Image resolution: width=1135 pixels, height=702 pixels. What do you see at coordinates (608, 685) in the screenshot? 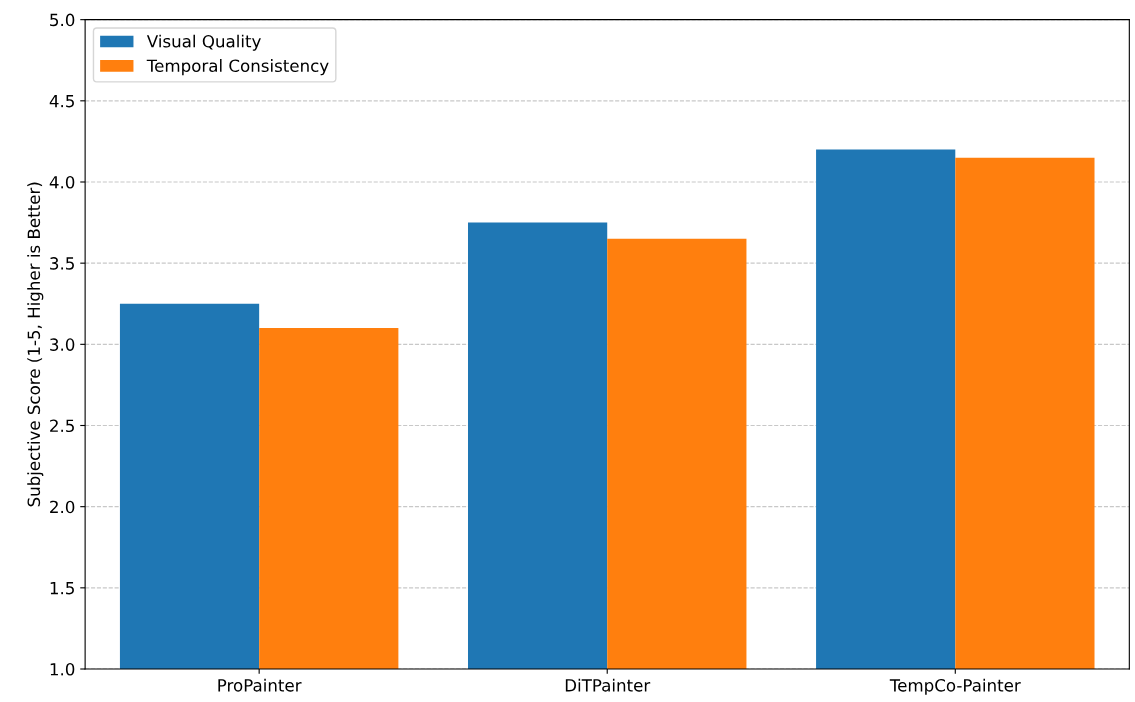
I see `x-tick-label: DiTPainter` at bounding box center [608, 685].